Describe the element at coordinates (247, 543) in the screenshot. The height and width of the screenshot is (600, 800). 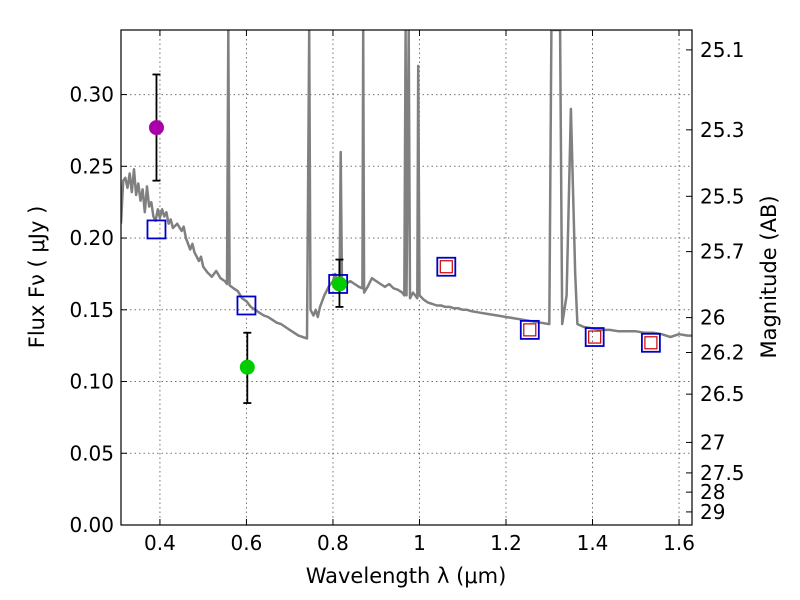
I see `x-tick-label: 0.6` at that location.